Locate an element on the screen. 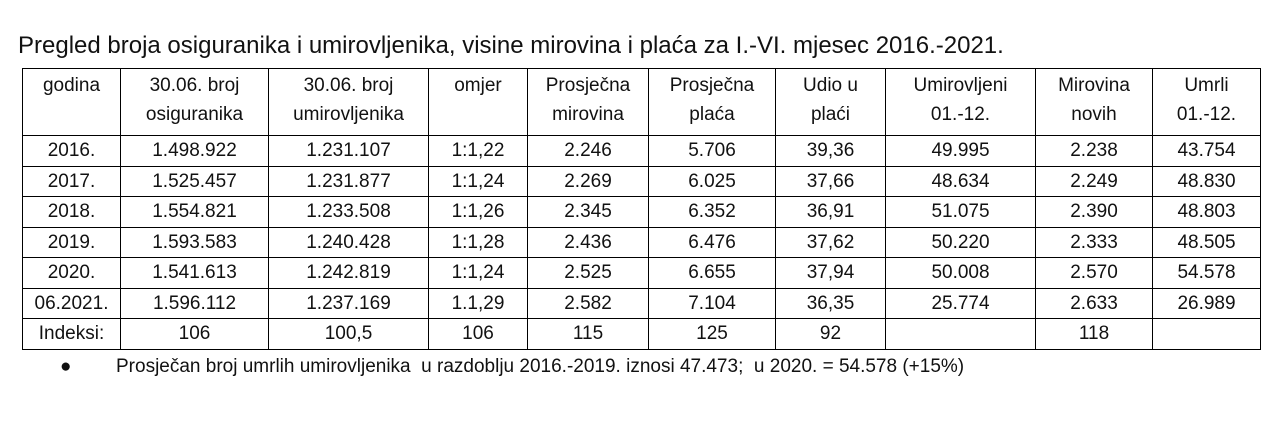 This screenshot has height=422, width=1267. header-line: plaći is located at coordinates (830, 114).